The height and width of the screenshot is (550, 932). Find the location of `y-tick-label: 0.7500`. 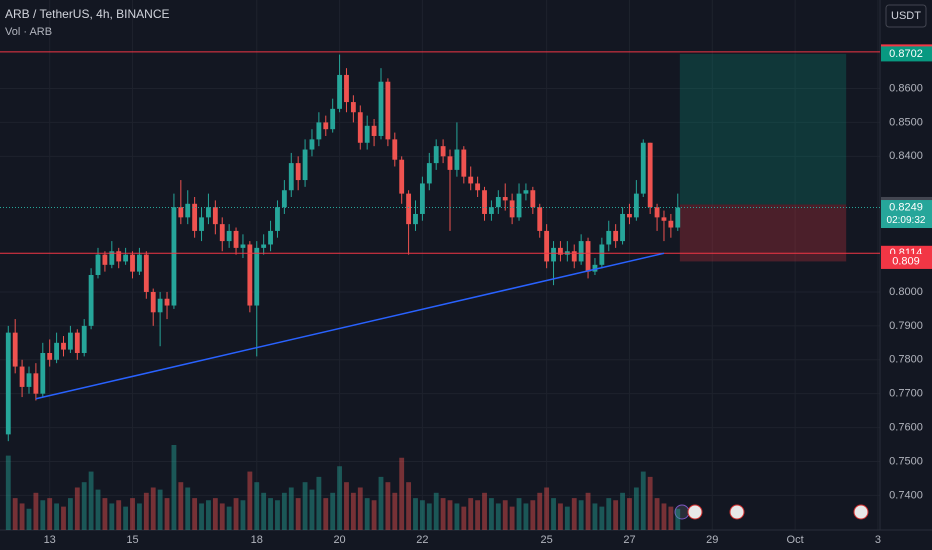

y-tick-label: 0.7500 is located at coordinates (906, 461).